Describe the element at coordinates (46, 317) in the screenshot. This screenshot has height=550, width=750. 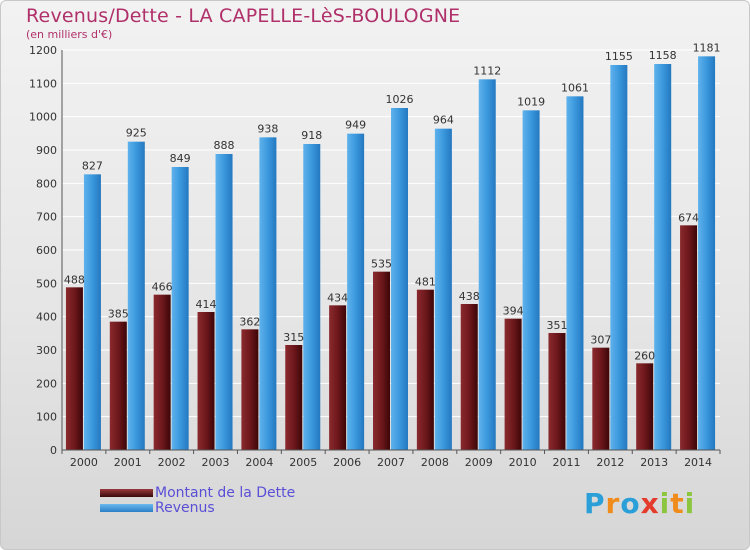
I see `y-tick-label: 400` at that location.